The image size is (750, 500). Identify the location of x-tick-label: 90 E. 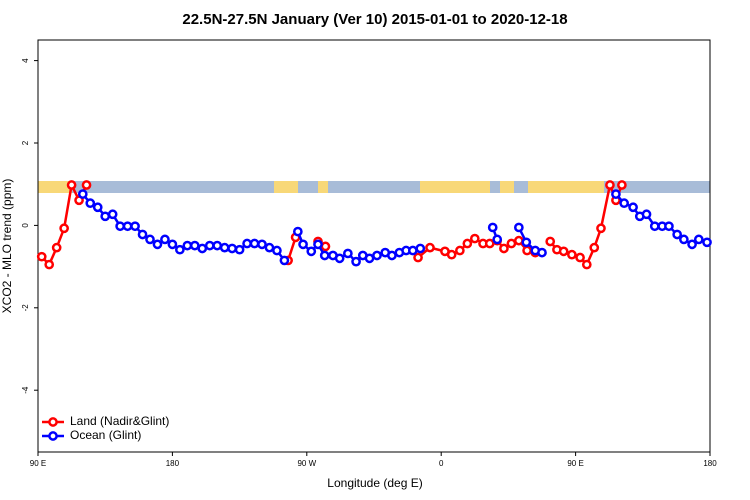
(38, 463).